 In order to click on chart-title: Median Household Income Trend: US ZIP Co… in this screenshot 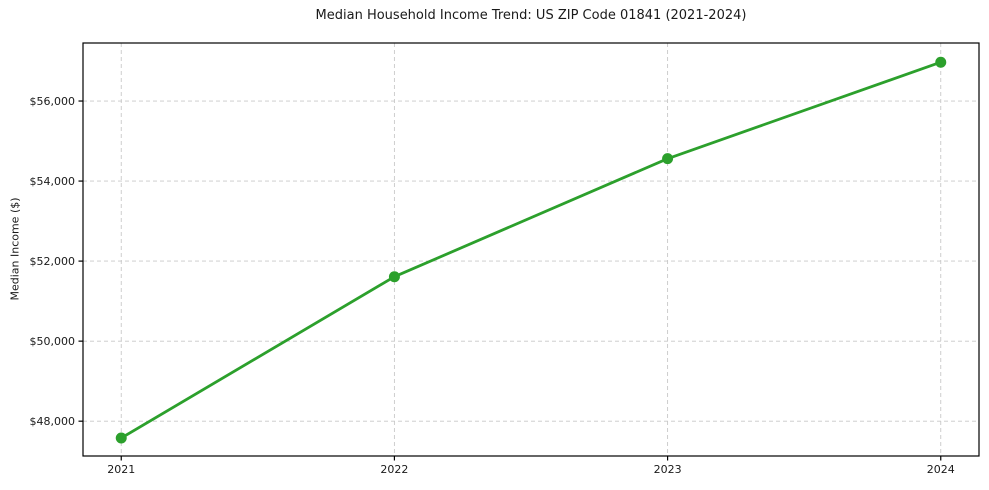, I will do `click(531, 15)`.